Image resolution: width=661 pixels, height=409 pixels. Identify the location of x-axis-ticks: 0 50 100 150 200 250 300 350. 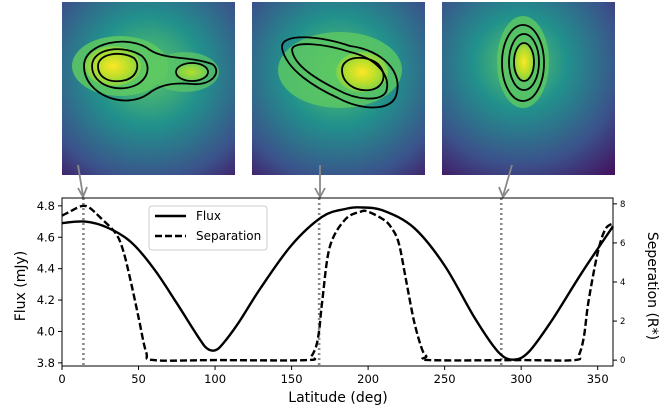
(333, 376).